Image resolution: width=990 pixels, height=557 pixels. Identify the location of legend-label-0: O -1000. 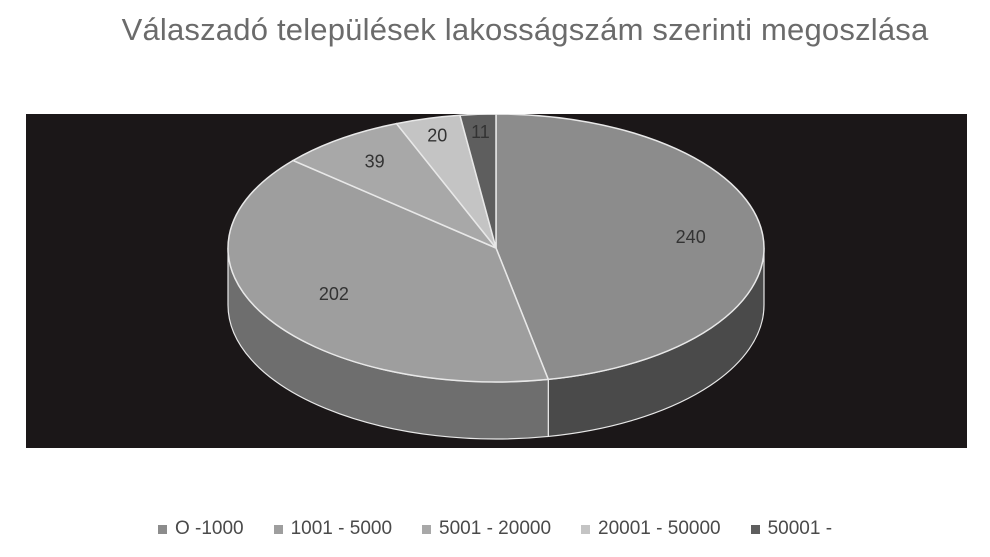
(209, 528).